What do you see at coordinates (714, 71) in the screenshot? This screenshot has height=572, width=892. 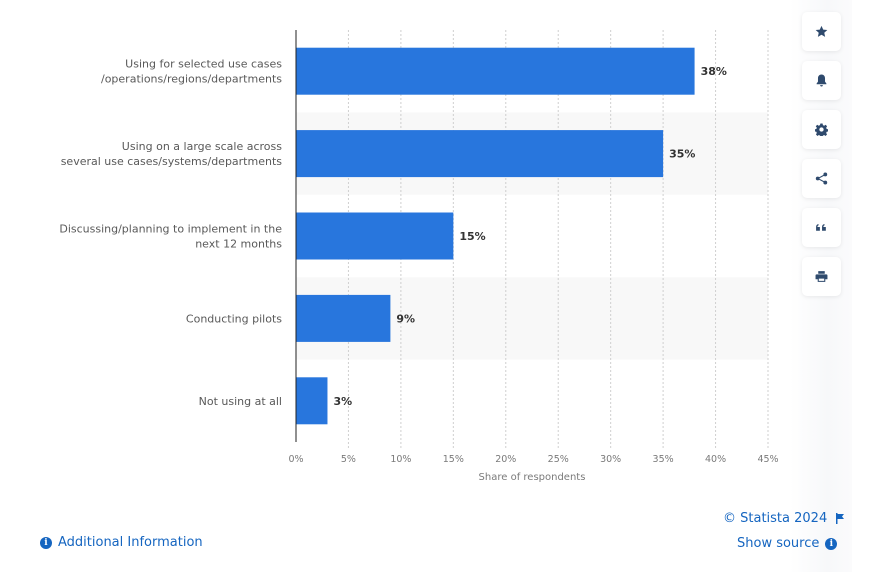 I see `data-label: 38%` at bounding box center [714, 71].